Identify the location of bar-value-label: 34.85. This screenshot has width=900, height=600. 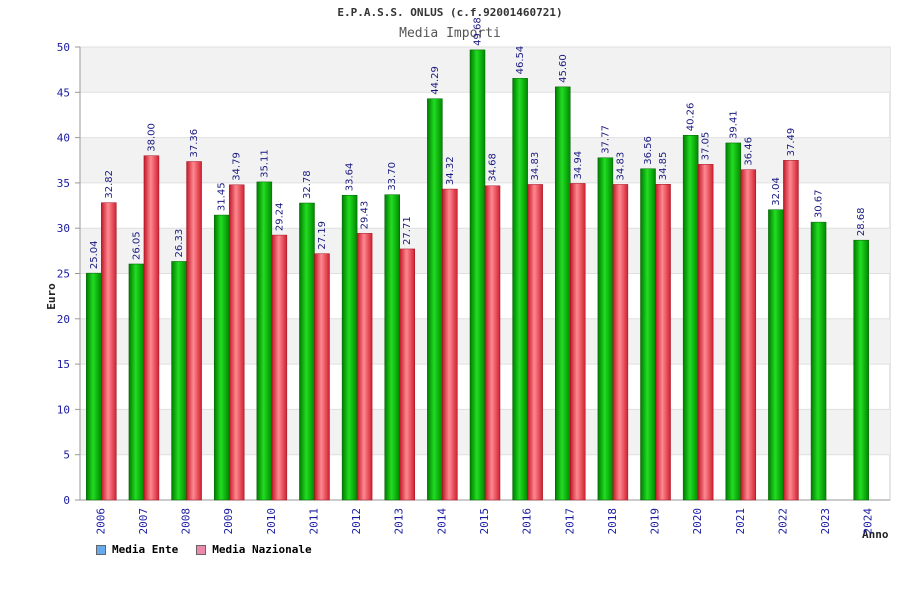
(663, 166).